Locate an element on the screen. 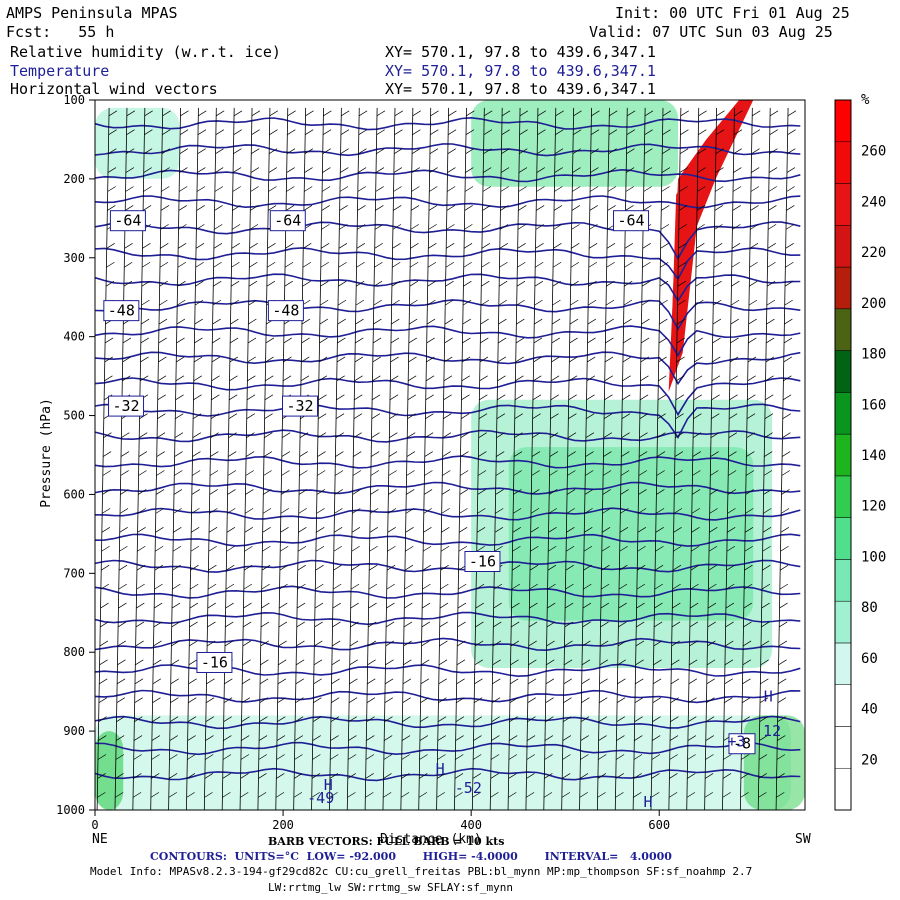 Image resolution: width=900 pixels, height=900 pixels. field-rh-xy: XY= 570.1, 97.8 to 439.6,347.1 is located at coordinates (520, 52).